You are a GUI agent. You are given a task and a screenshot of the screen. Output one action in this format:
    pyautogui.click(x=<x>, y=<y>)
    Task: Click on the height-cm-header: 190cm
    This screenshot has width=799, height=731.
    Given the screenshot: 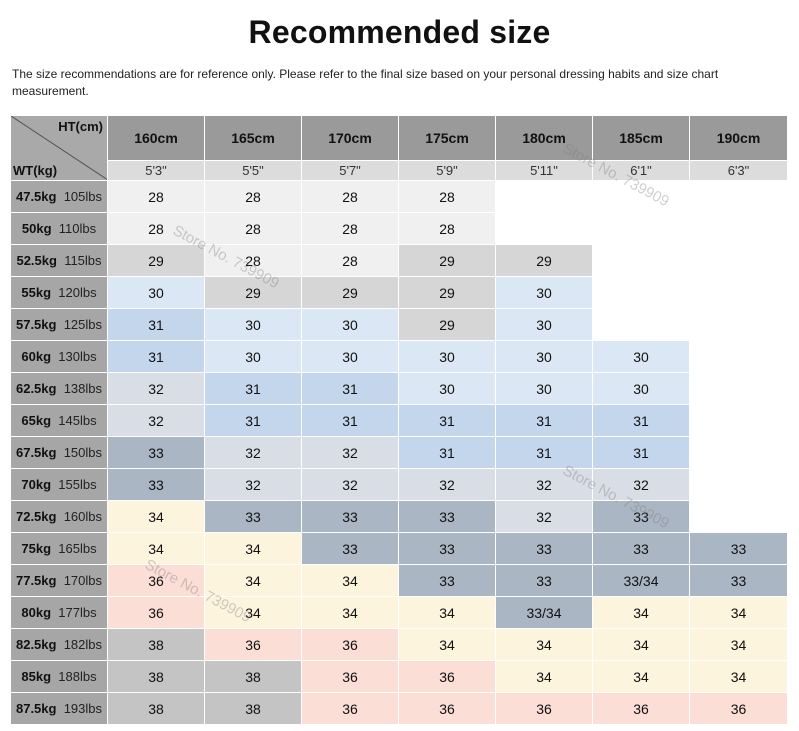 What is the action you would take?
    pyautogui.click(x=738, y=138)
    